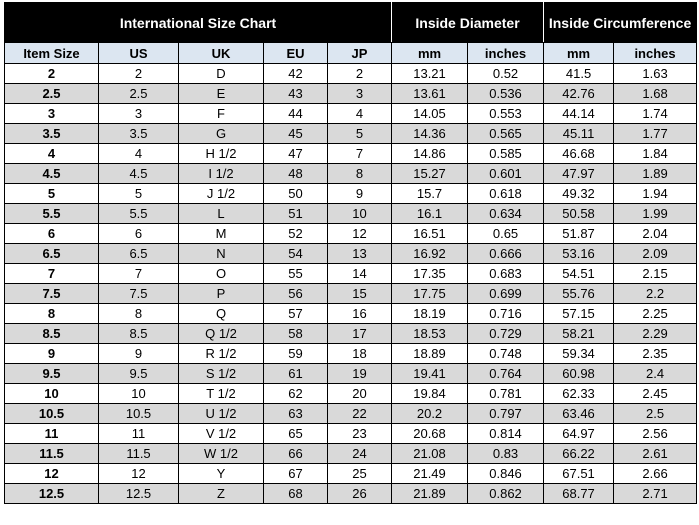 The height and width of the screenshot is (525, 699). I want to click on cell-us: 2, so click(138, 73).